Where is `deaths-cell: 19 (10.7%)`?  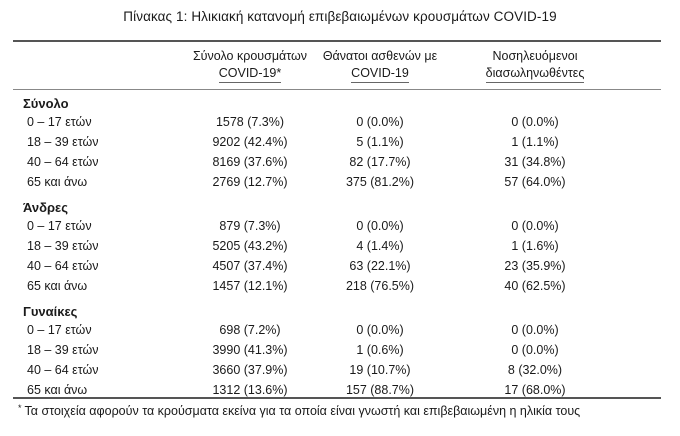
deaths-cell: 19 (10.7%) is located at coordinates (380, 370).